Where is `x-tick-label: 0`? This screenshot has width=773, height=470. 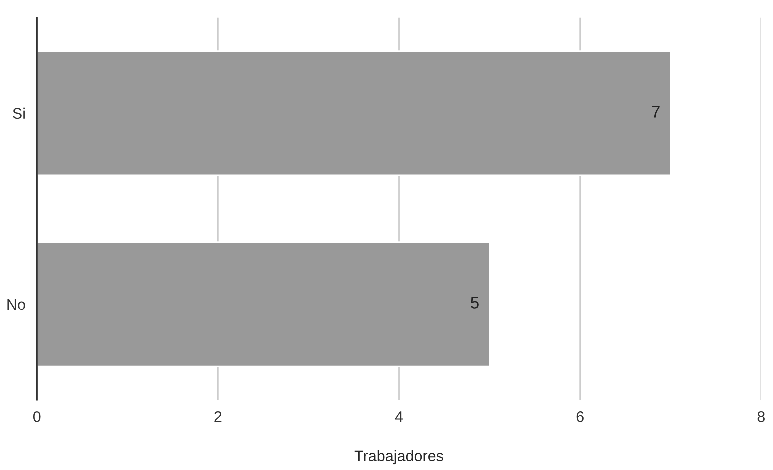 x-tick-label: 0 is located at coordinates (37, 416).